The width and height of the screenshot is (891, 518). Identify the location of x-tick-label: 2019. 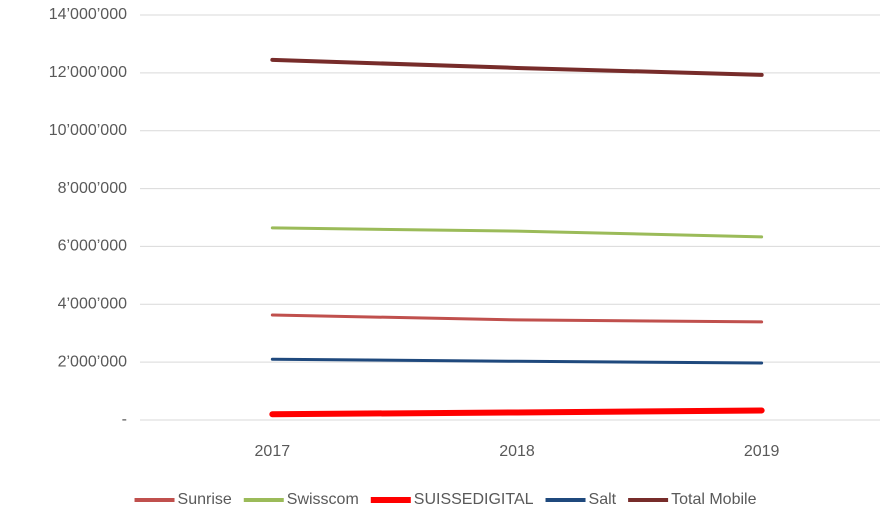
(762, 451).